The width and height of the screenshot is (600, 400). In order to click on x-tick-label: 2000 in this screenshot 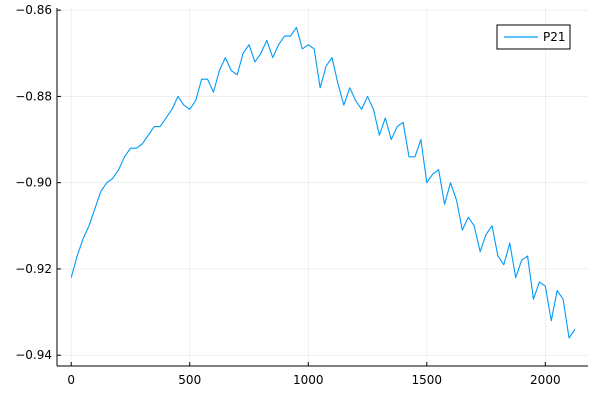, I will do `click(545, 380)`.